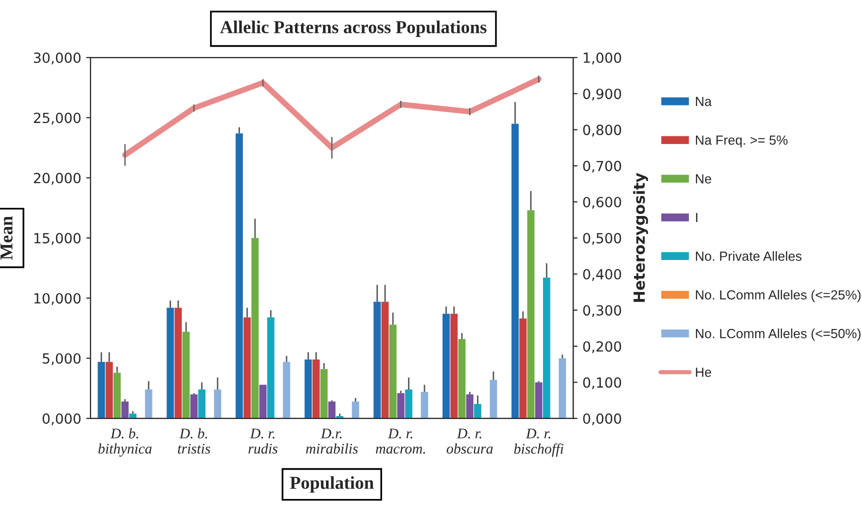 This screenshot has width=862, height=523. I want to click on legend-label: He, so click(704, 372).